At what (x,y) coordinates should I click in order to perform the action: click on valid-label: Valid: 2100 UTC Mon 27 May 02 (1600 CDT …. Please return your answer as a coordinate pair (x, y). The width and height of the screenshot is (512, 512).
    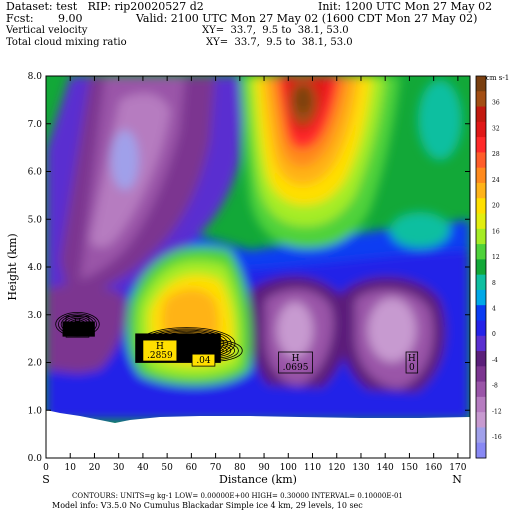
    Looking at the image, I should click on (307, 18).